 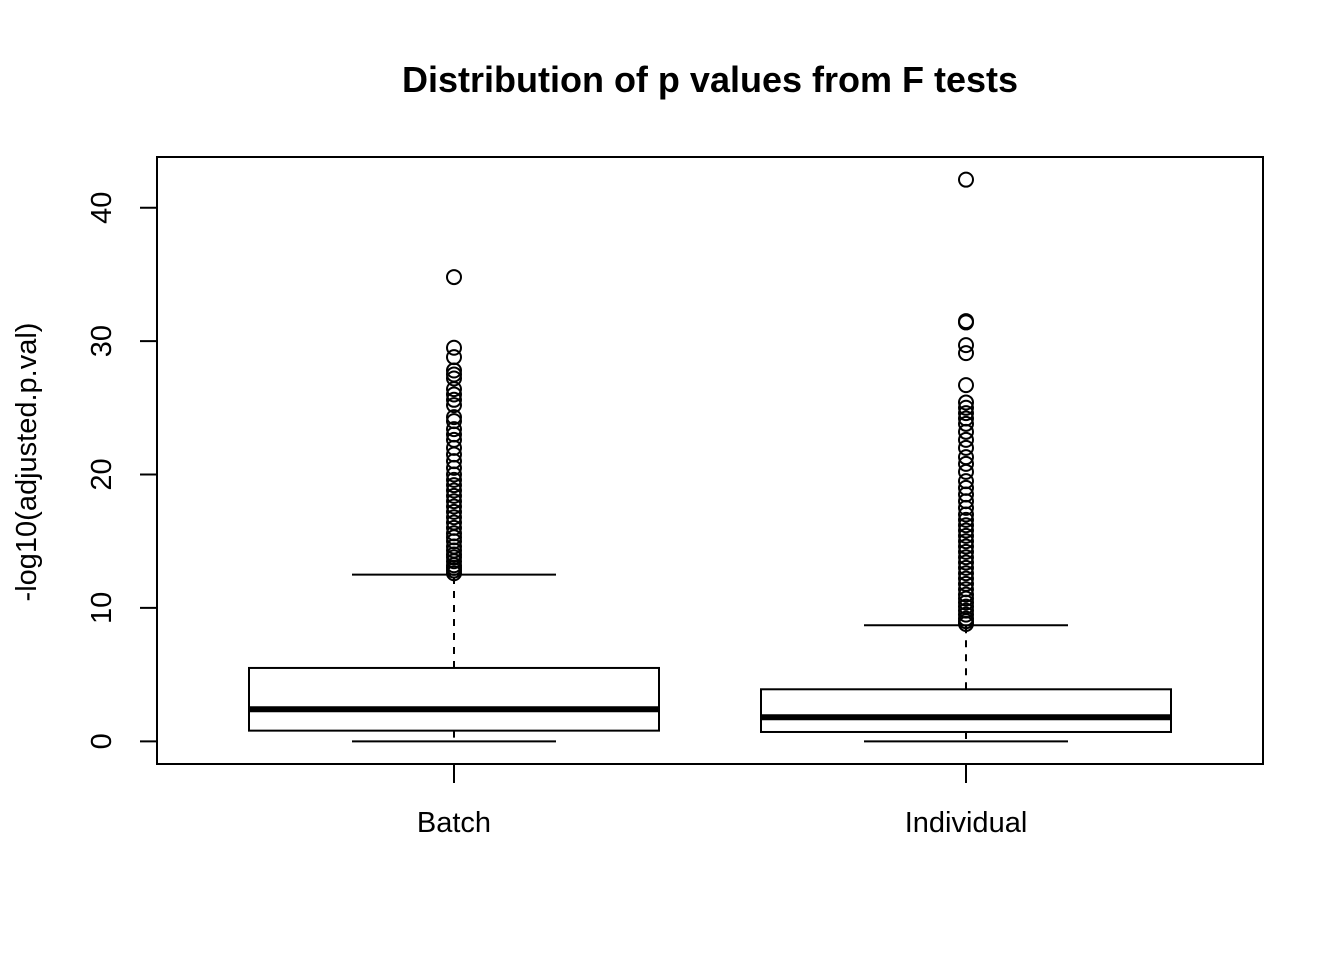 I want to click on x-axis: Batch Individual, so click(x=722, y=801).